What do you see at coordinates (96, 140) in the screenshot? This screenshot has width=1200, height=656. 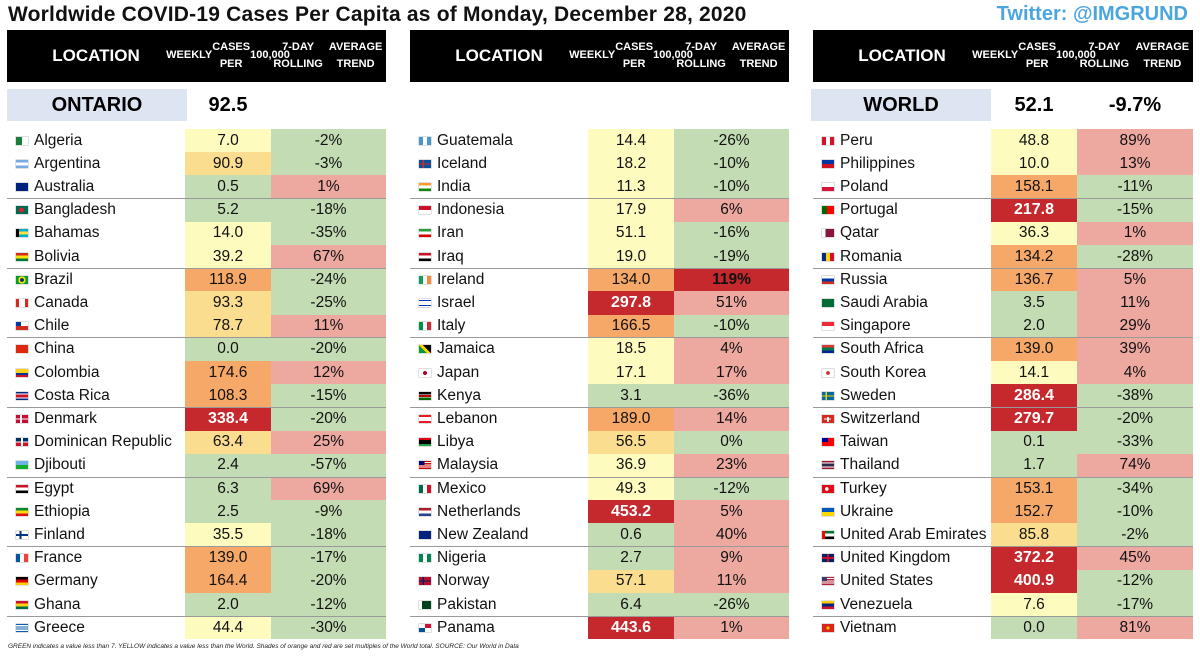 I see `country-row-algeria: Algeria` at bounding box center [96, 140].